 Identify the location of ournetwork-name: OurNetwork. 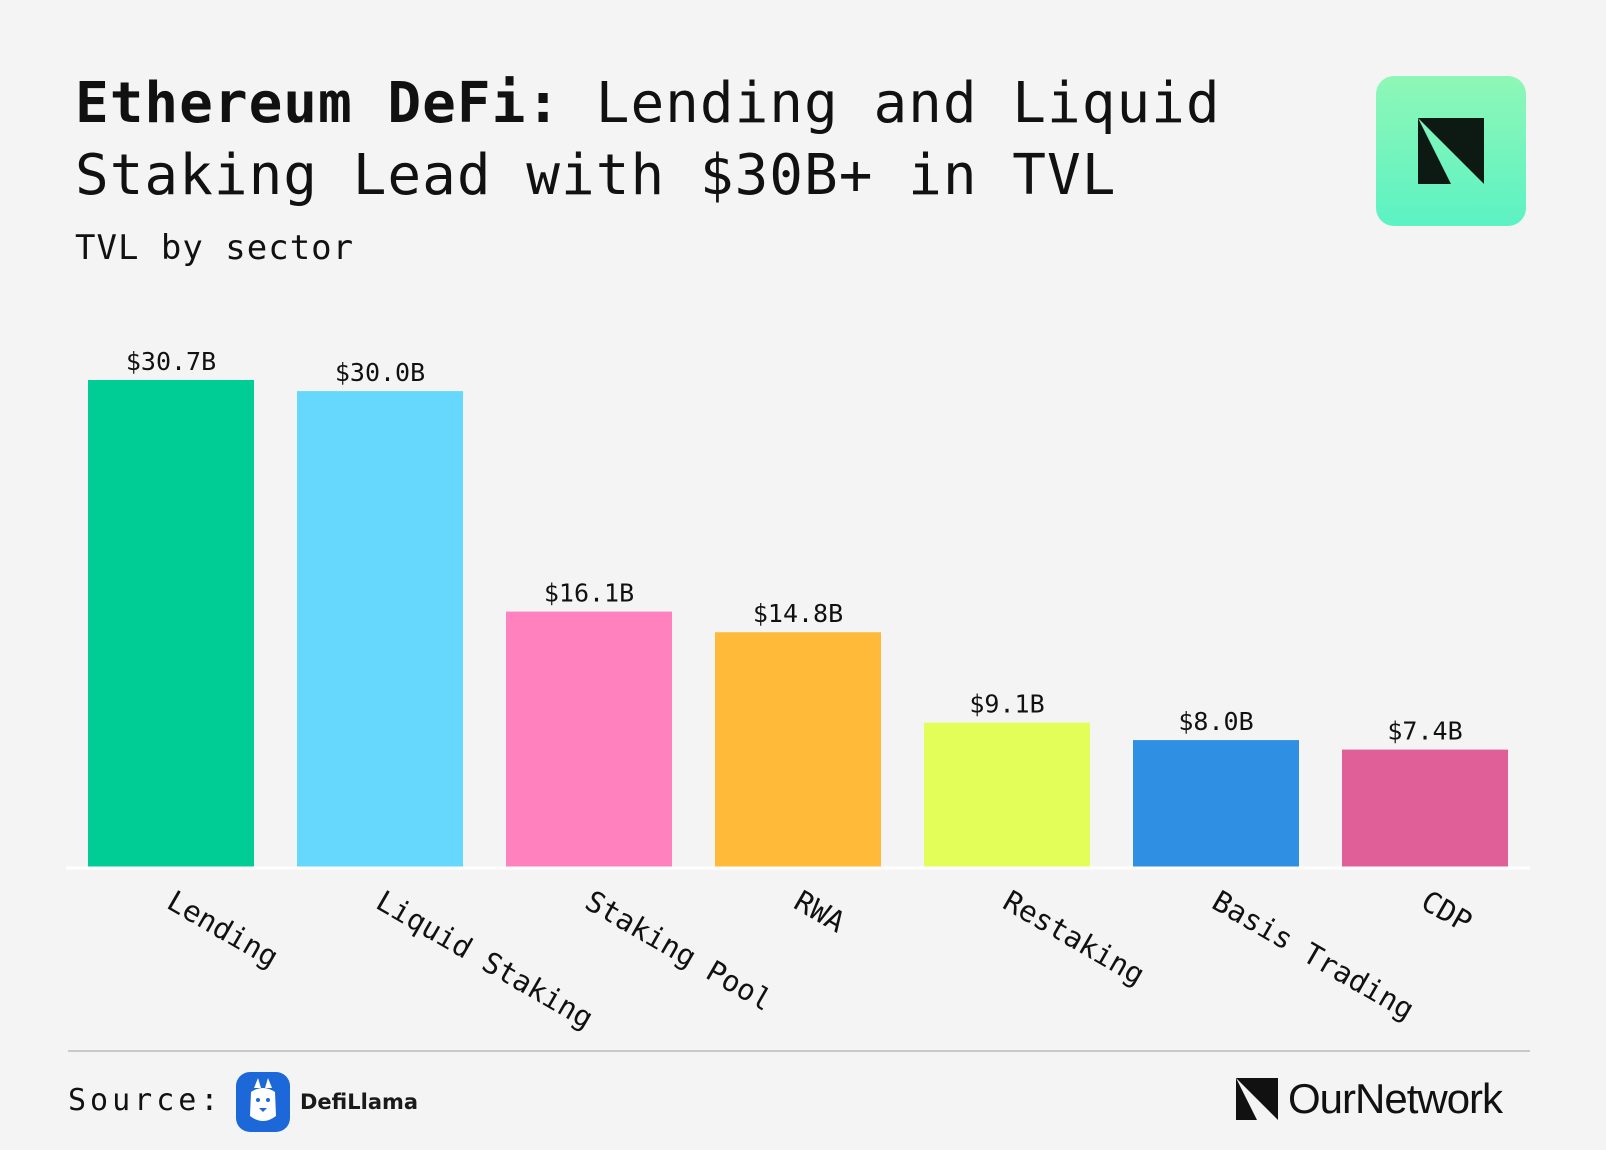
(1395, 1098).